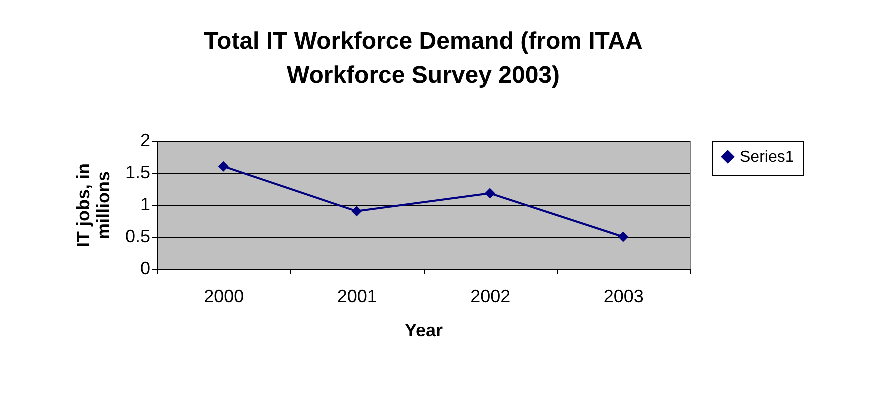 The height and width of the screenshot is (403, 872). I want to click on x-axis-title: Year, so click(424, 330).